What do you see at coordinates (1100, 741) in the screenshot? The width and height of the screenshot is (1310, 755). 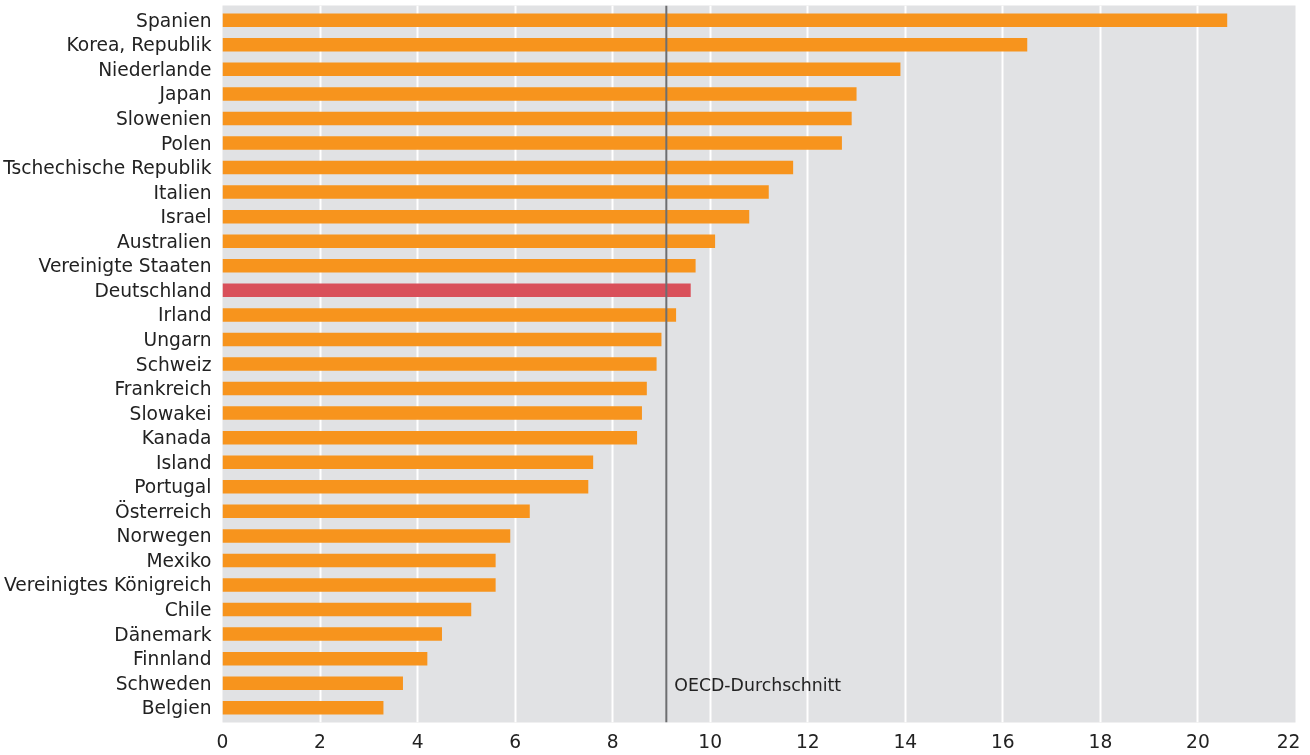 I see `x-tick-label: 18` at bounding box center [1100, 741].